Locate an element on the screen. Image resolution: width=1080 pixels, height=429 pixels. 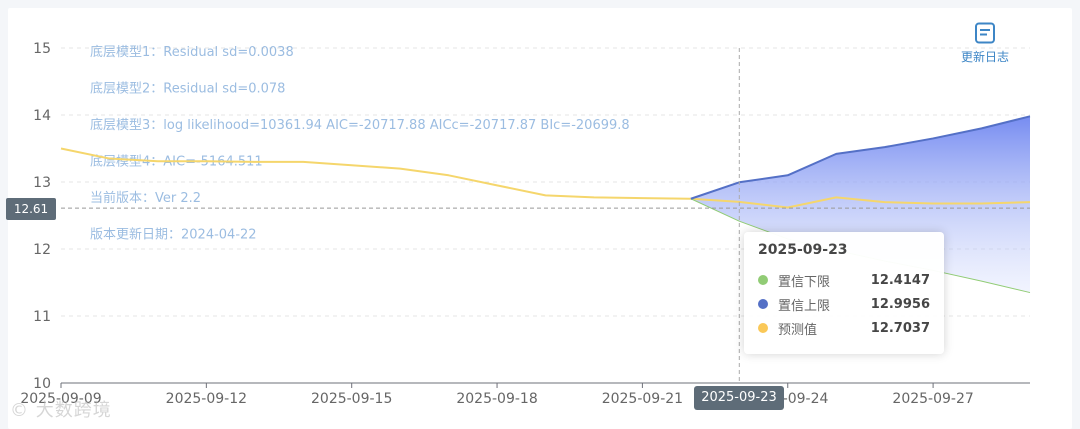
x-tick-label: 2025-09-27 is located at coordinates (932, 399).